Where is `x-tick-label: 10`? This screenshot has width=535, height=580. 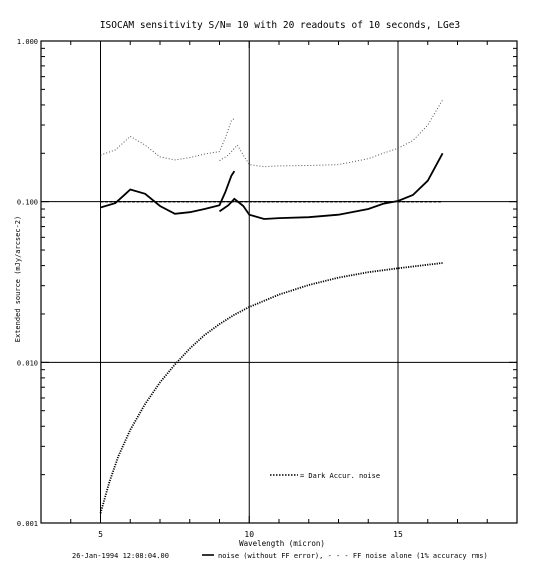 x-tick-label: 10 is located at coordinates (249, 534).